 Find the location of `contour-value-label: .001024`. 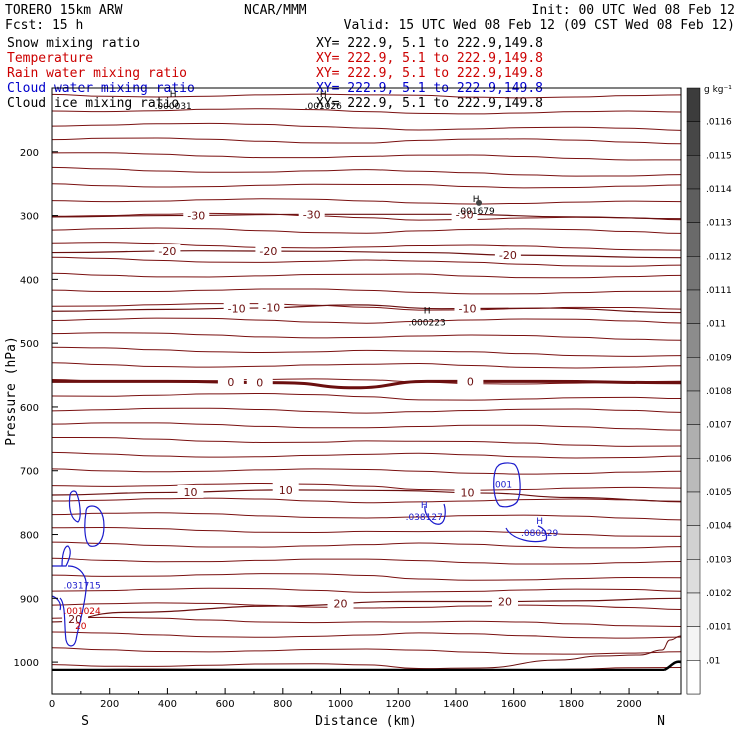

contour-value-label: .001024 is located at coordinates (82, 612).